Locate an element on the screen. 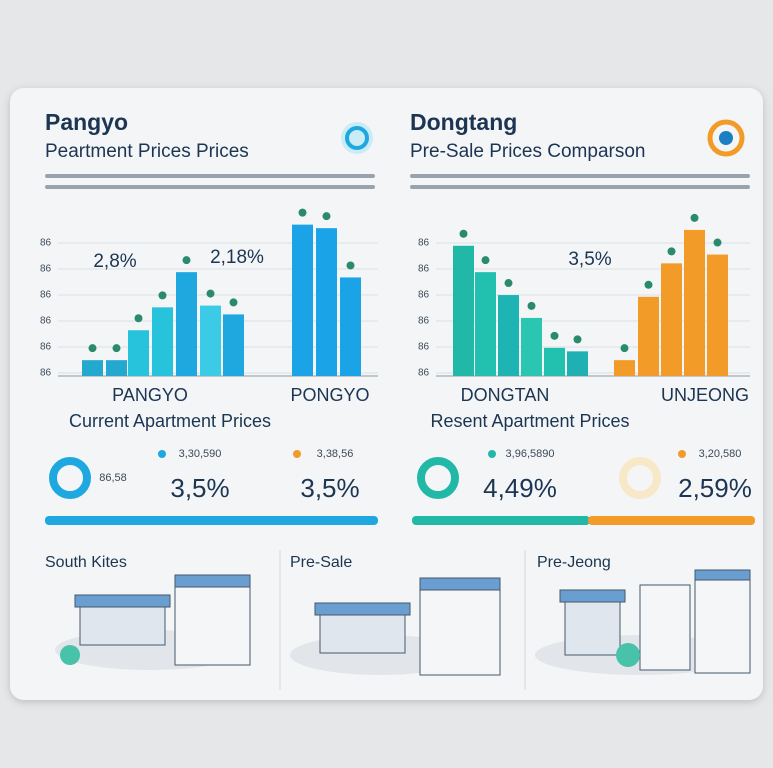 The width and height of the screenshot is (773, 768). caption: Resent Apartment Prices is located at coordinates (529, 421).